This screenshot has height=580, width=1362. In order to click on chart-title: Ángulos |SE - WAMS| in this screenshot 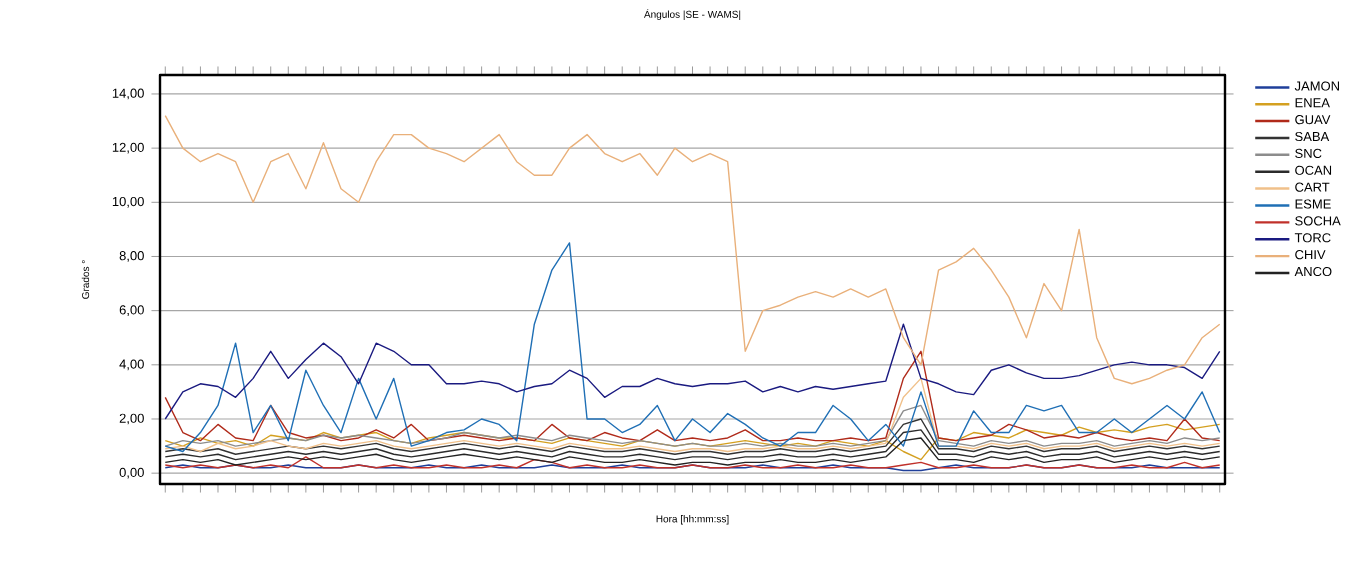, I will do `click(692, 14)`.